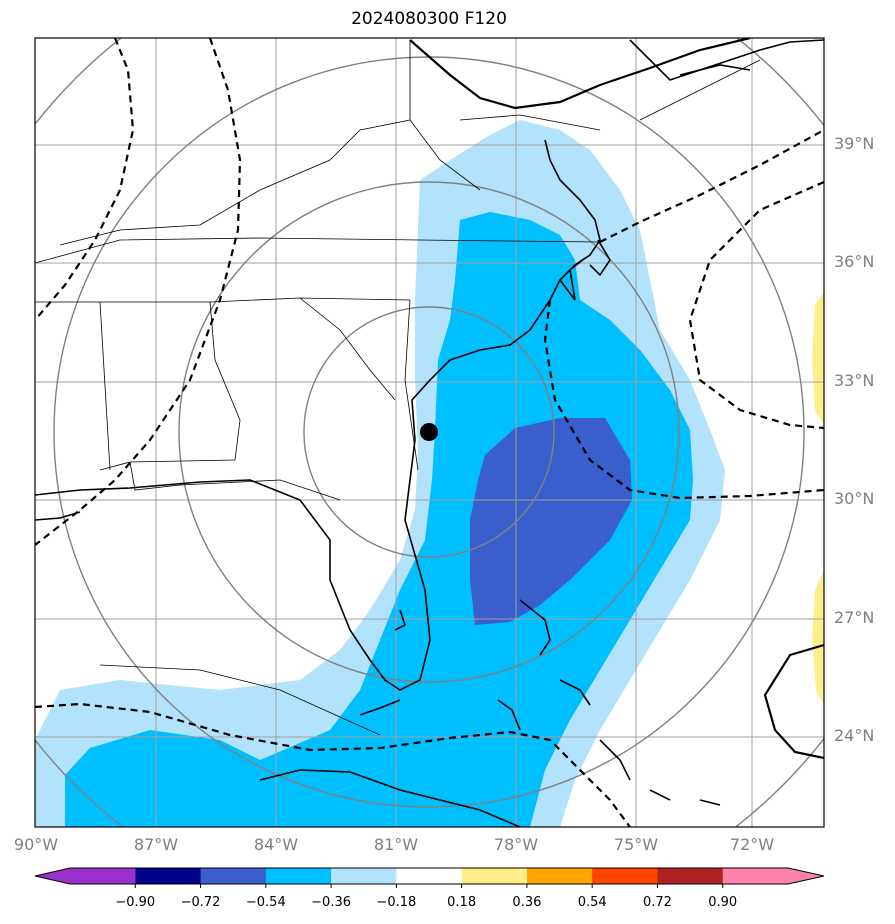  What do you see at coordinates (854, 735) in the screenshot?
I see `lat-label-24n: 24°N` at bounding box center [854, 735].